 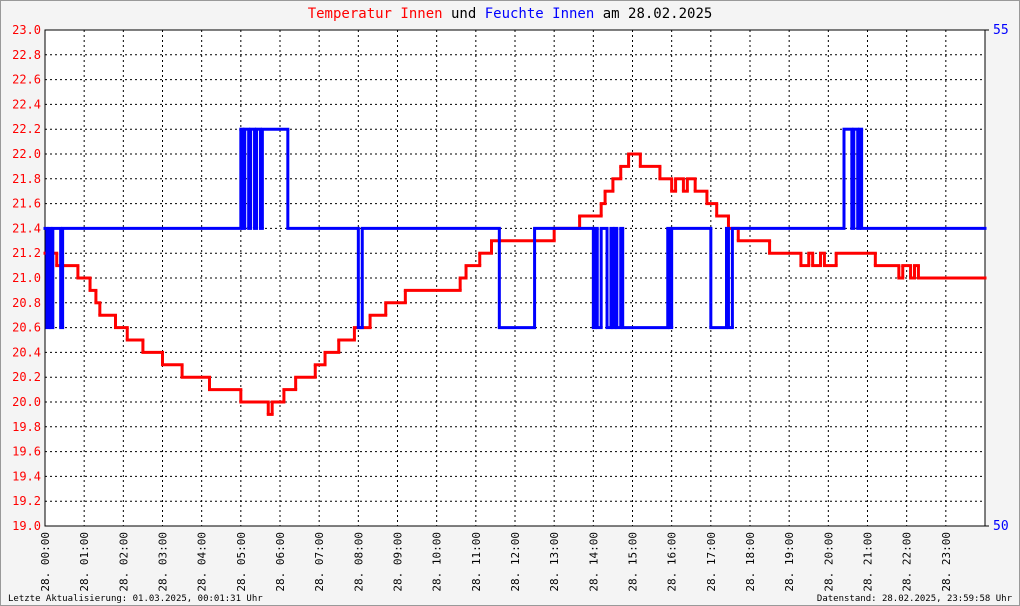 What do you see at coordinates (123, 562) in the screenshot?
I see `x-tick-label: 28. 02:00` at bounding box center [123, 562].